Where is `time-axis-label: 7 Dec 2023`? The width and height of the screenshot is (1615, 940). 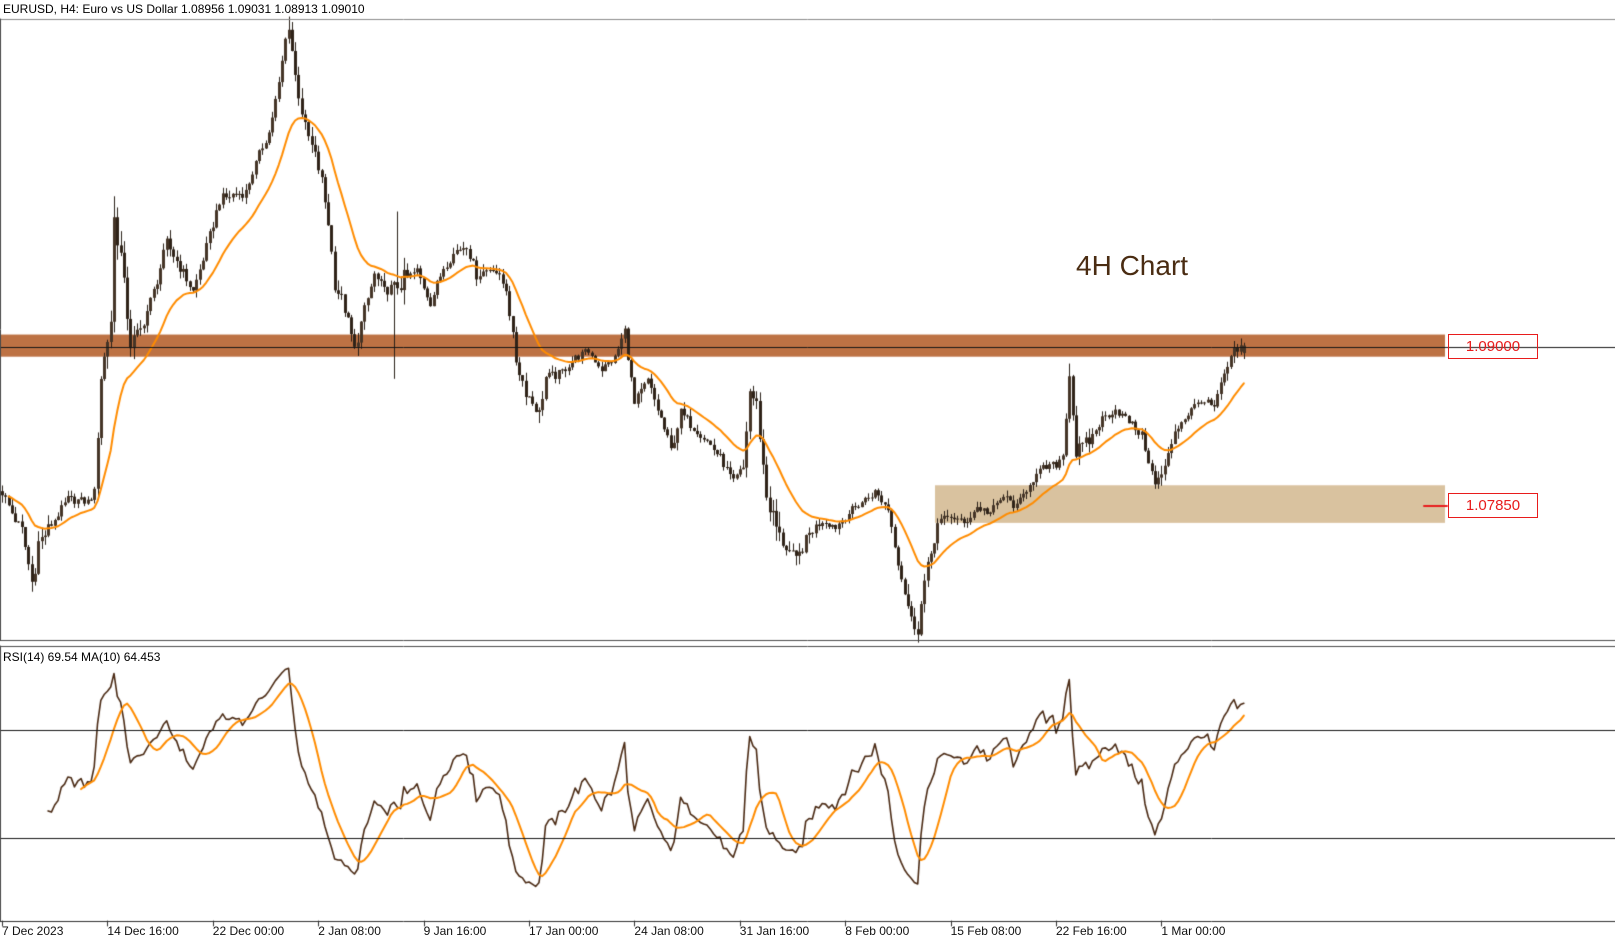
time-axis-label: 7 Dec 2023 is located at coordinates (33, 931).